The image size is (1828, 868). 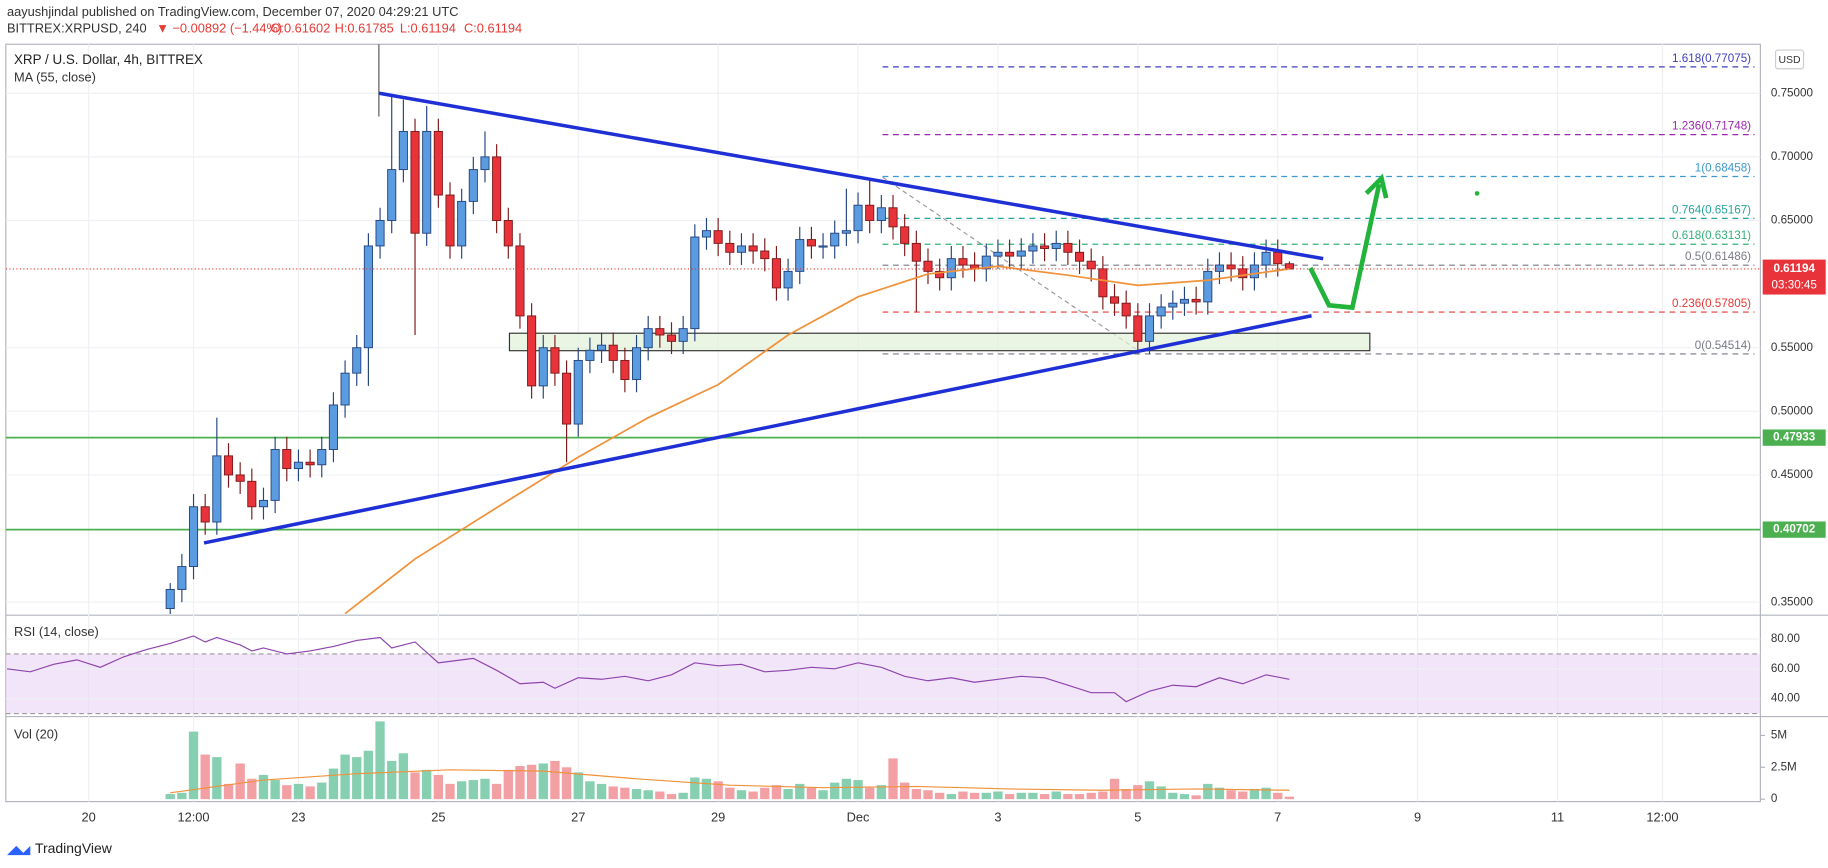 I want to click on x-tick-label: 7, so click(x=1277, y=816).